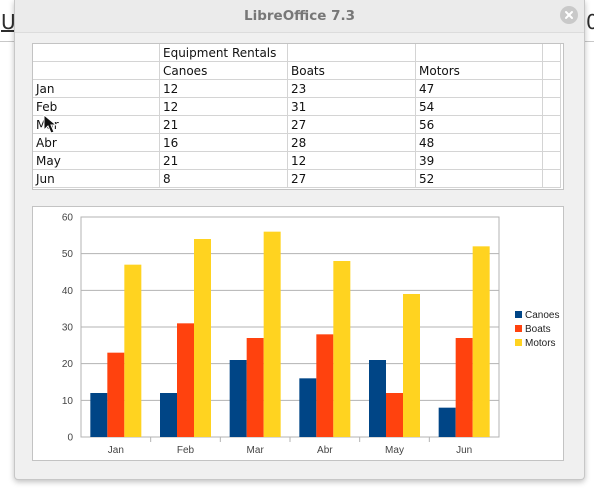 The width and height of the screenshot is (594, 492). I want to click on table-row: Abr 16 28 48, so click(297, 142).